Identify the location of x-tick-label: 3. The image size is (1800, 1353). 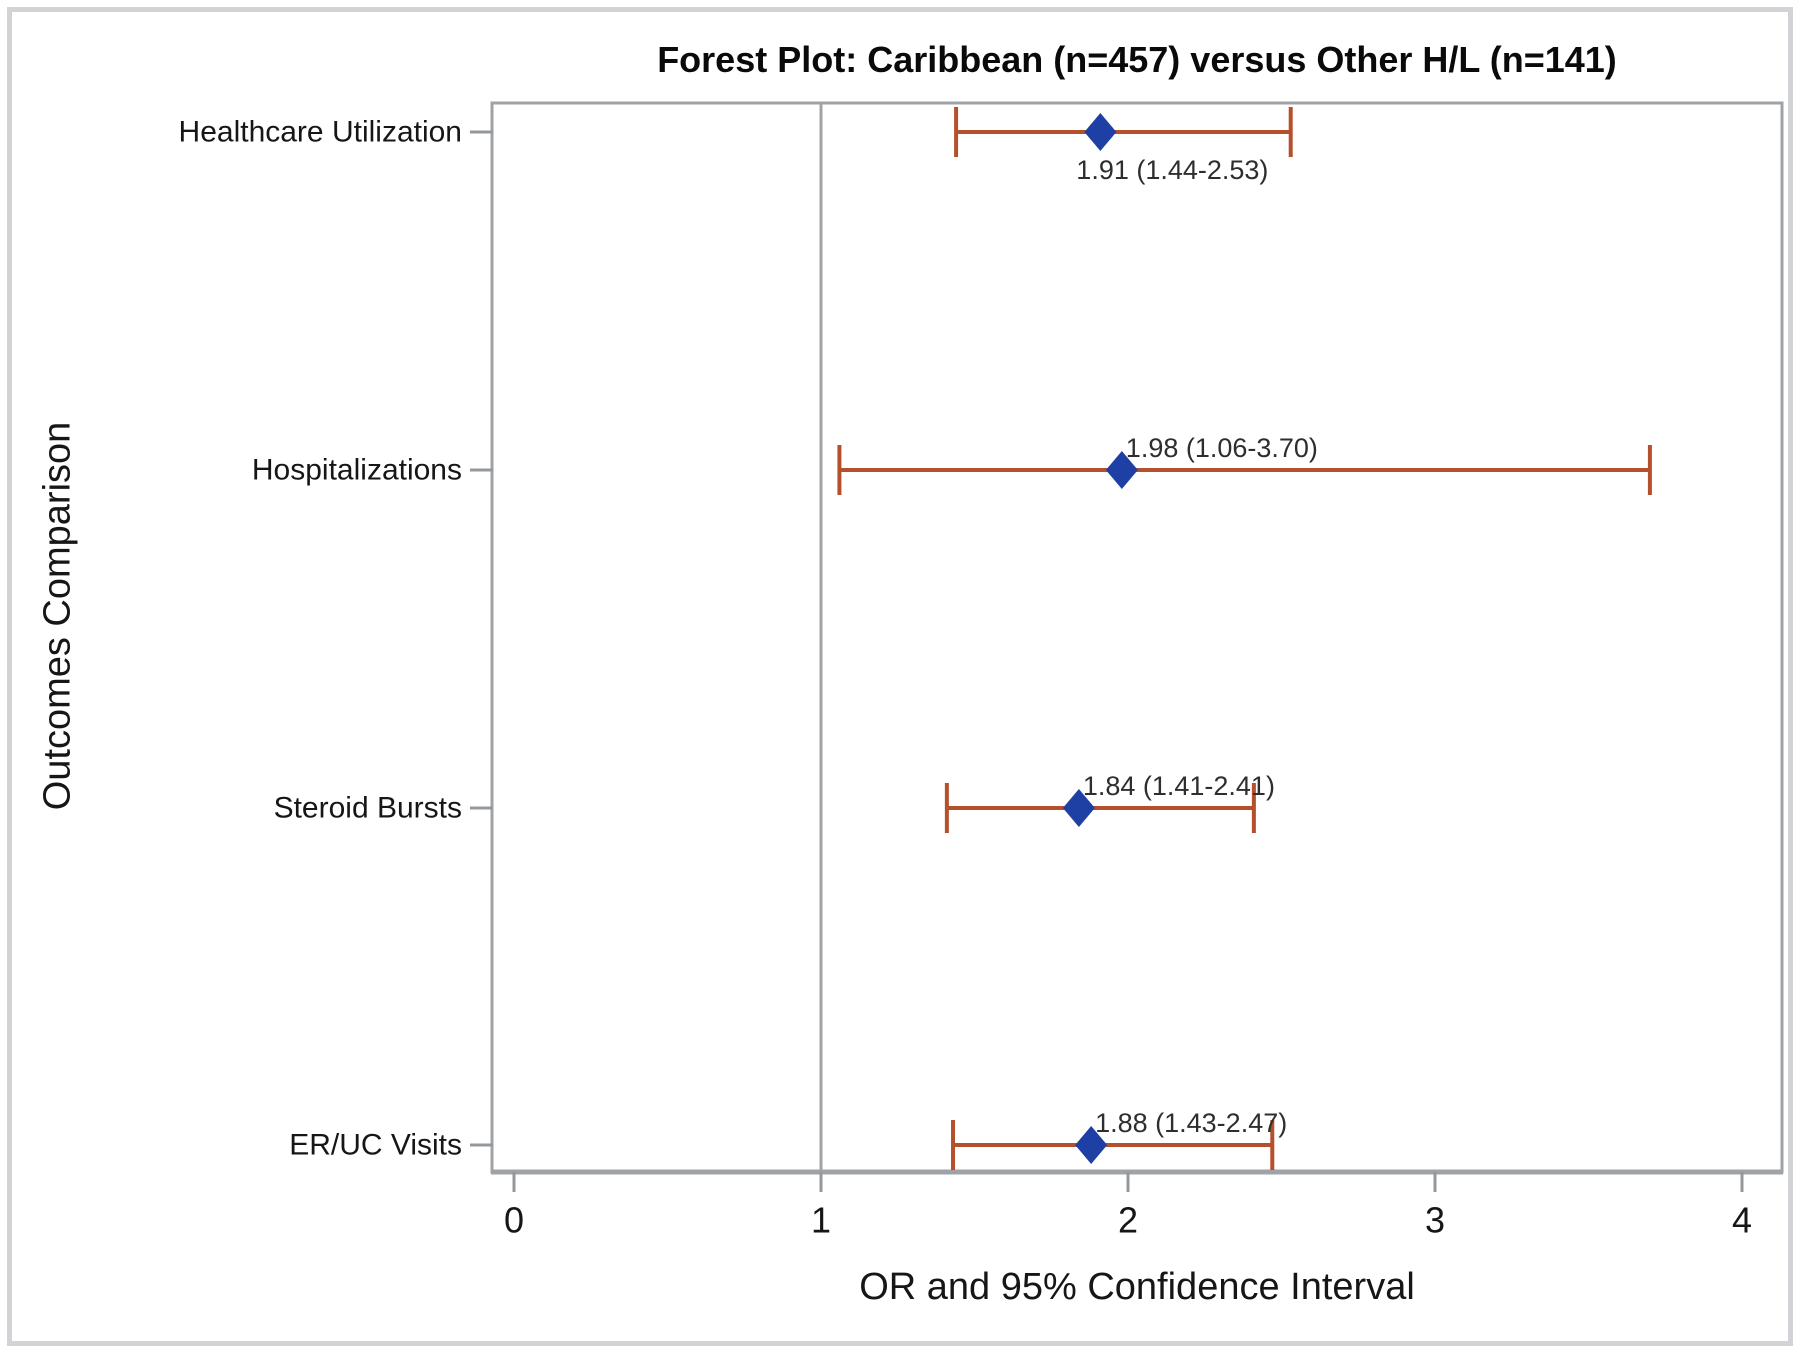
(1435, 1220).